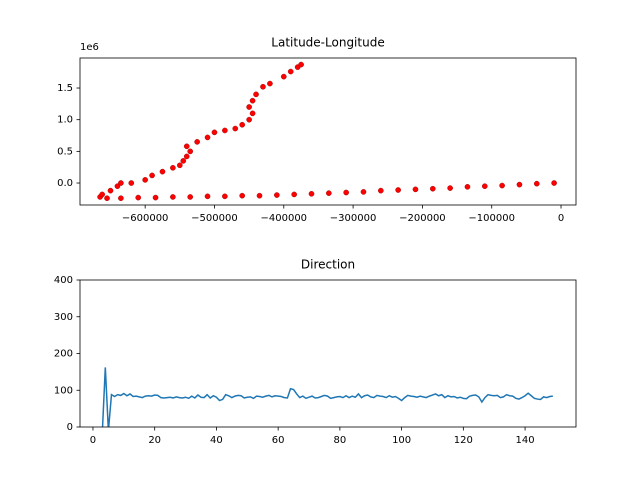 Image resolution: width=640 pixels, height=480 pixels. What do you see at coordinates (154, 440) in the screenshot?
I see `x-tick-label: 20` at bounding box center [154, 440].